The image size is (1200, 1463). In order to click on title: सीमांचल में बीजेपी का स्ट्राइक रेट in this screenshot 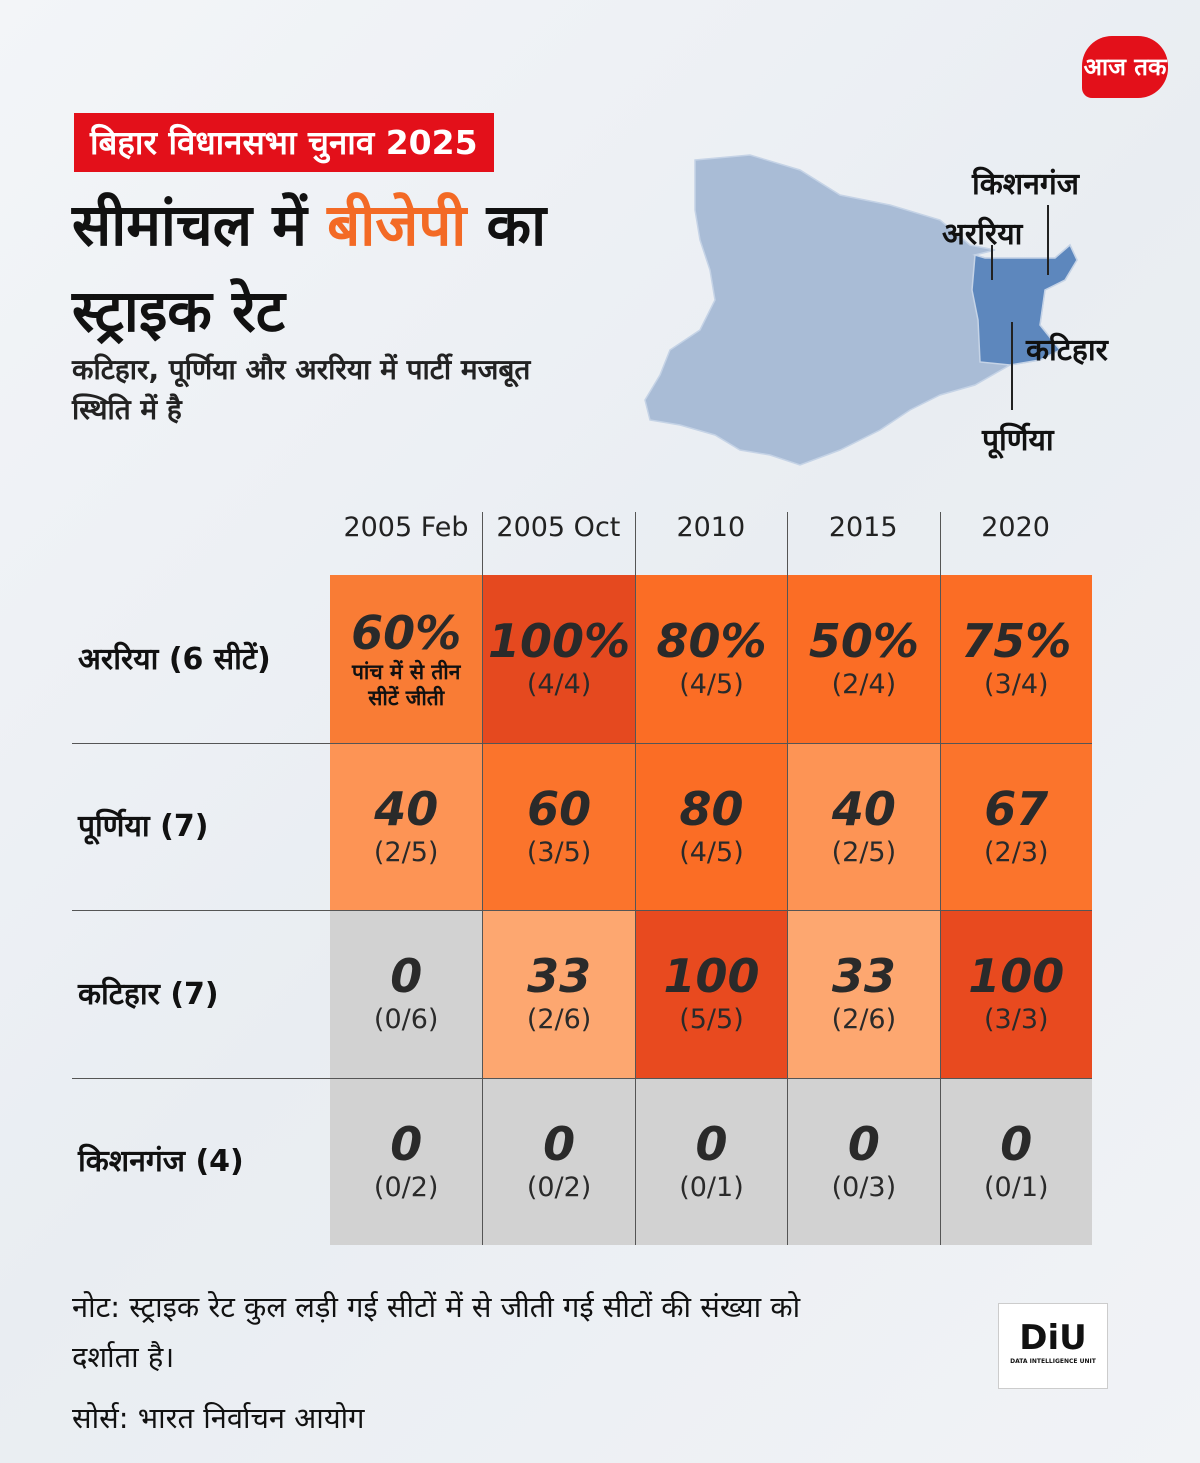, I will do `click(352, 268)`.